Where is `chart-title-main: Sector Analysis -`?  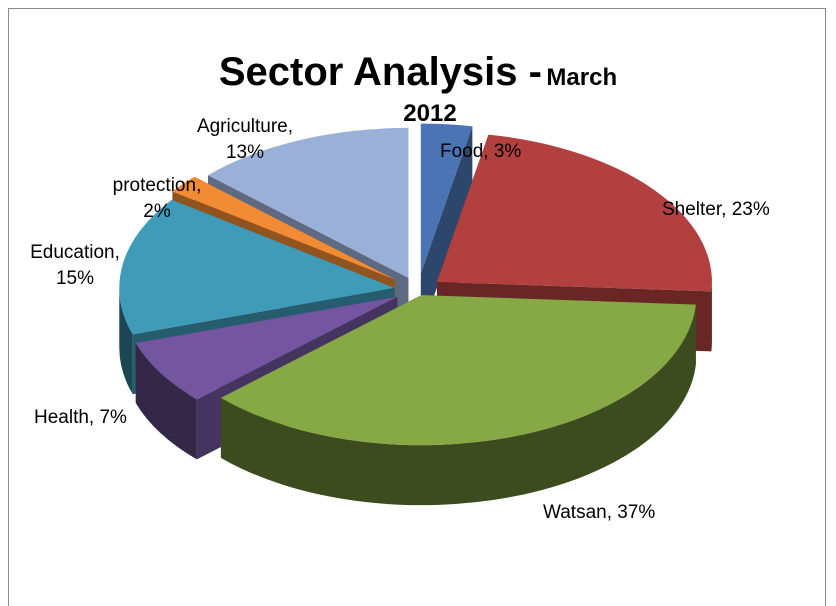 chart-title-main: Sector Analysis - is located at coordinates (380, 72).